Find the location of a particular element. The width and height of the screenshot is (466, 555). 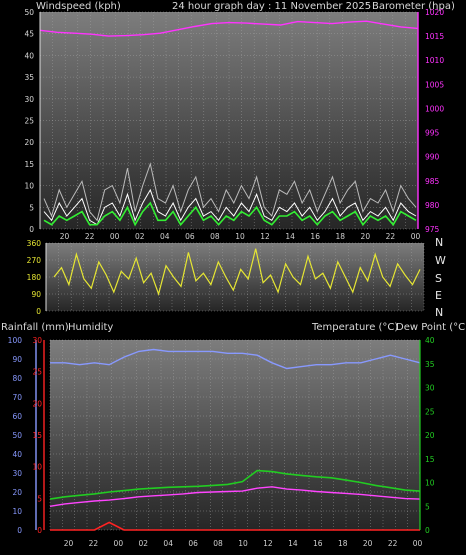

windspeed-tick-label: 40 is located at coordinates (29, 55).